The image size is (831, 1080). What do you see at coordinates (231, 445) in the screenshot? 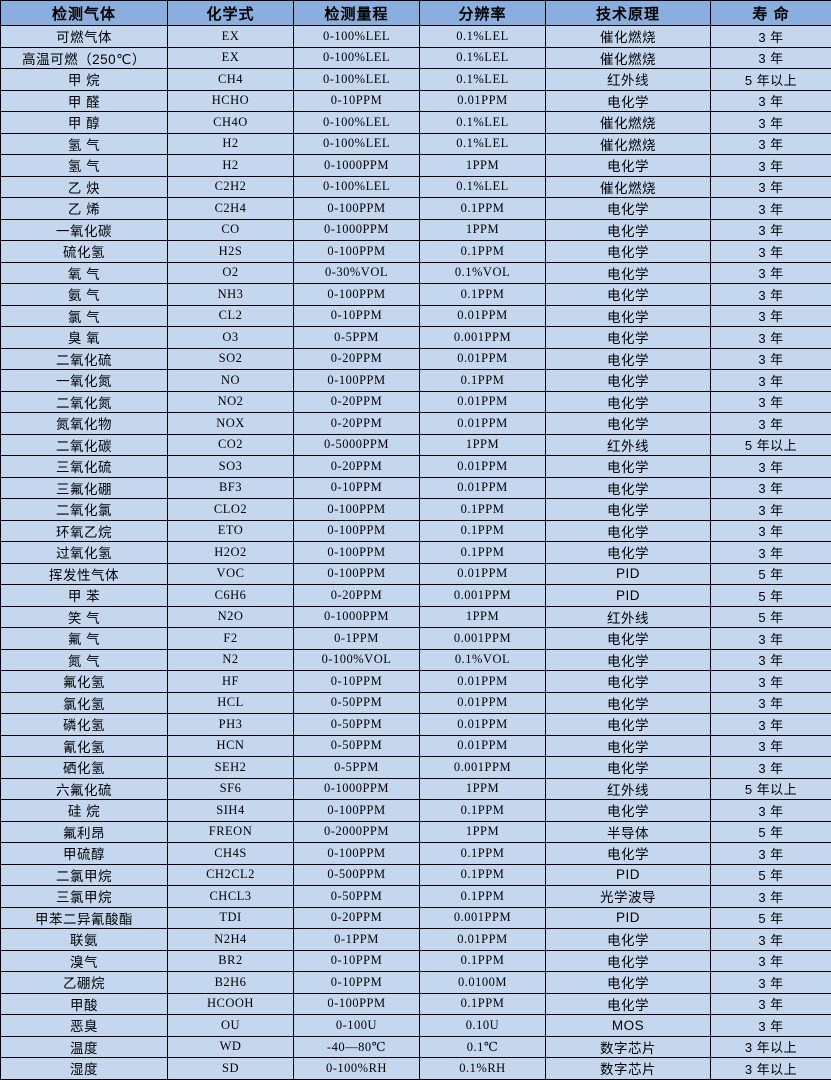
I see `cell-form: CO2` at bounding box center [231, 445].